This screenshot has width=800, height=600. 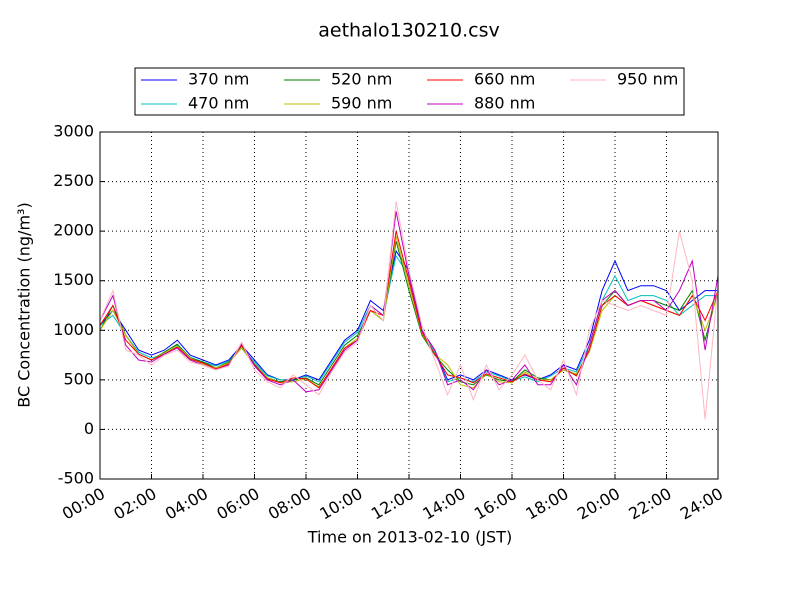 I want to click on y-tick-label: 1000, so click(x=73, y=329).